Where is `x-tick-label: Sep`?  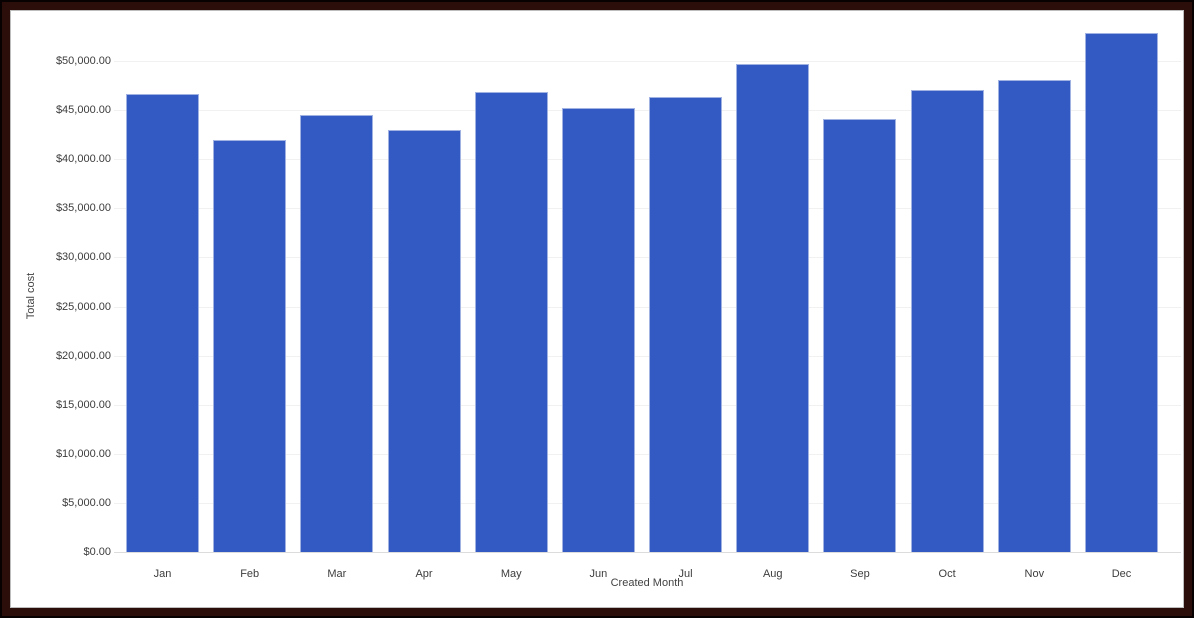 x-tick-label: Sep is located at coordinates (860, 574).